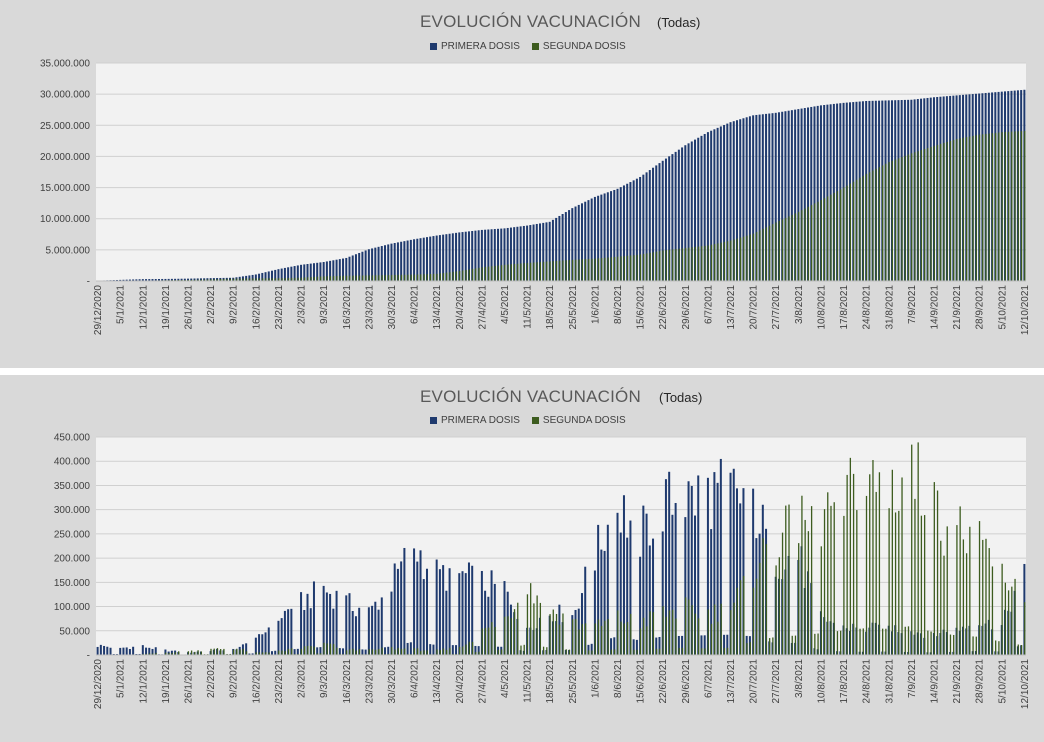  I want to click on x-tick-label: 13/7/2021, so click(731, 681).